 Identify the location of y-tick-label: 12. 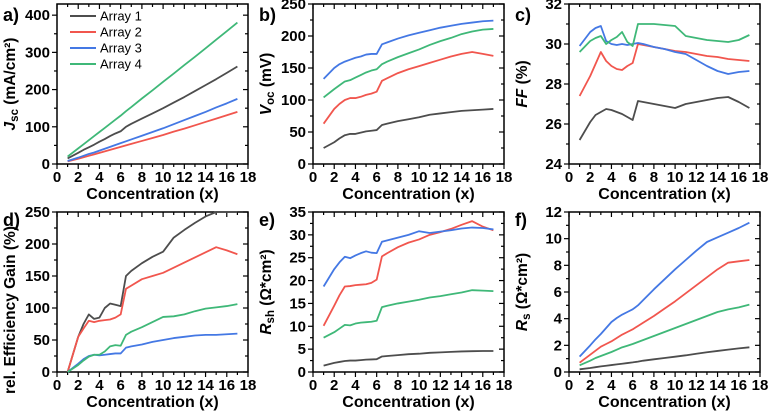
(553, 213).